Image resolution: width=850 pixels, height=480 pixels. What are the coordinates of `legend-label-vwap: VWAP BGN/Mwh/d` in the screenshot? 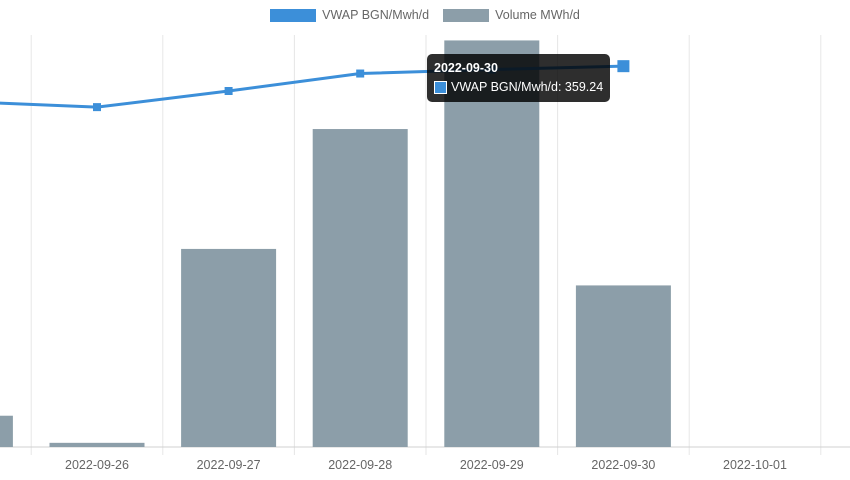 It's located at (376, 15).